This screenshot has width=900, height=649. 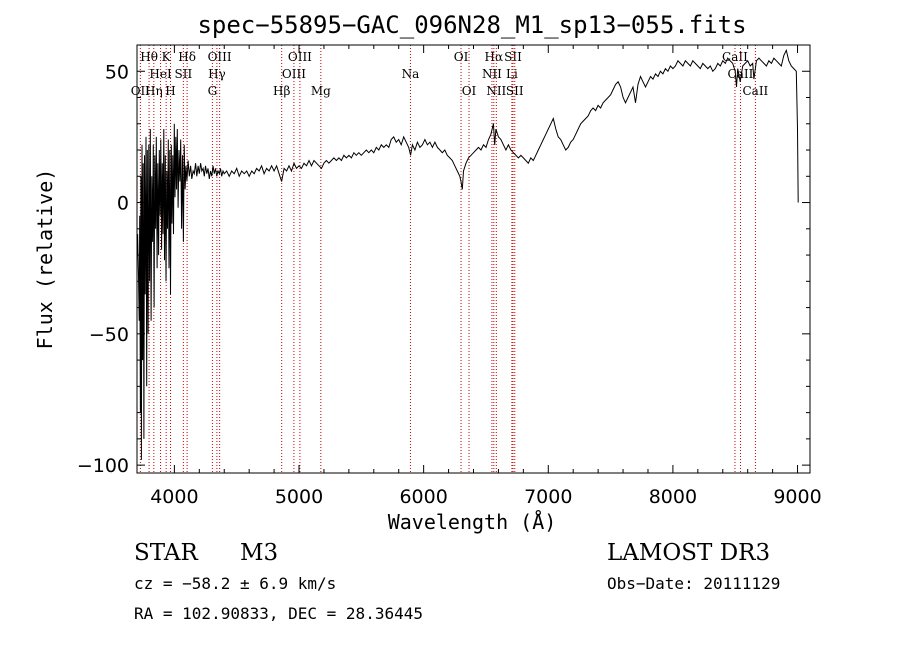 What do you see at coordinates (117, 72) in the screenshot?
I see `y-tick-label: 50` at bounding box center [117, 72].